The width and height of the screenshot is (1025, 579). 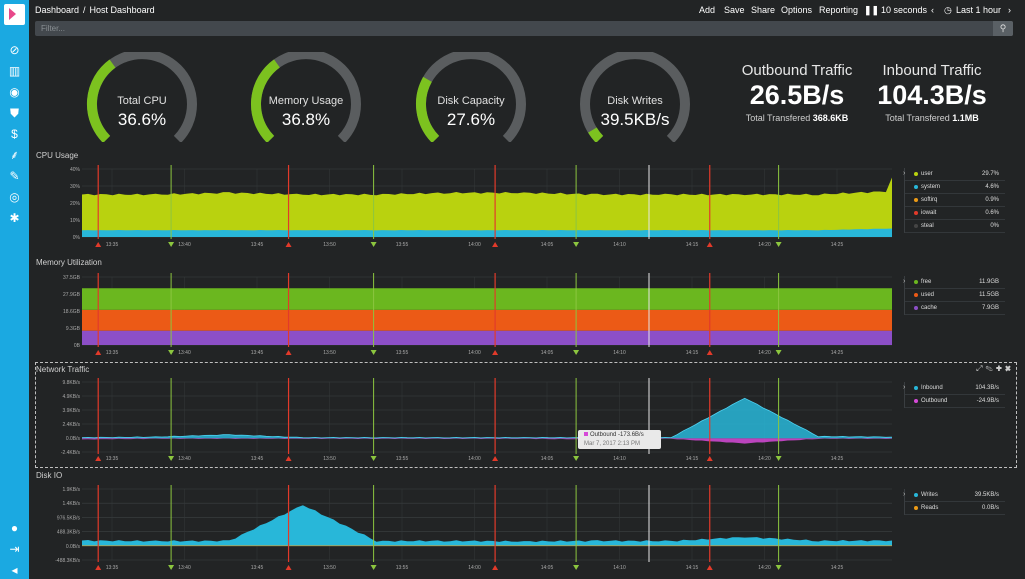 What do you see at coordinates (995, 368) in the screenshot?
I see `panel-tools: ⤢✎✚✖` at bounding box center [995, 368].